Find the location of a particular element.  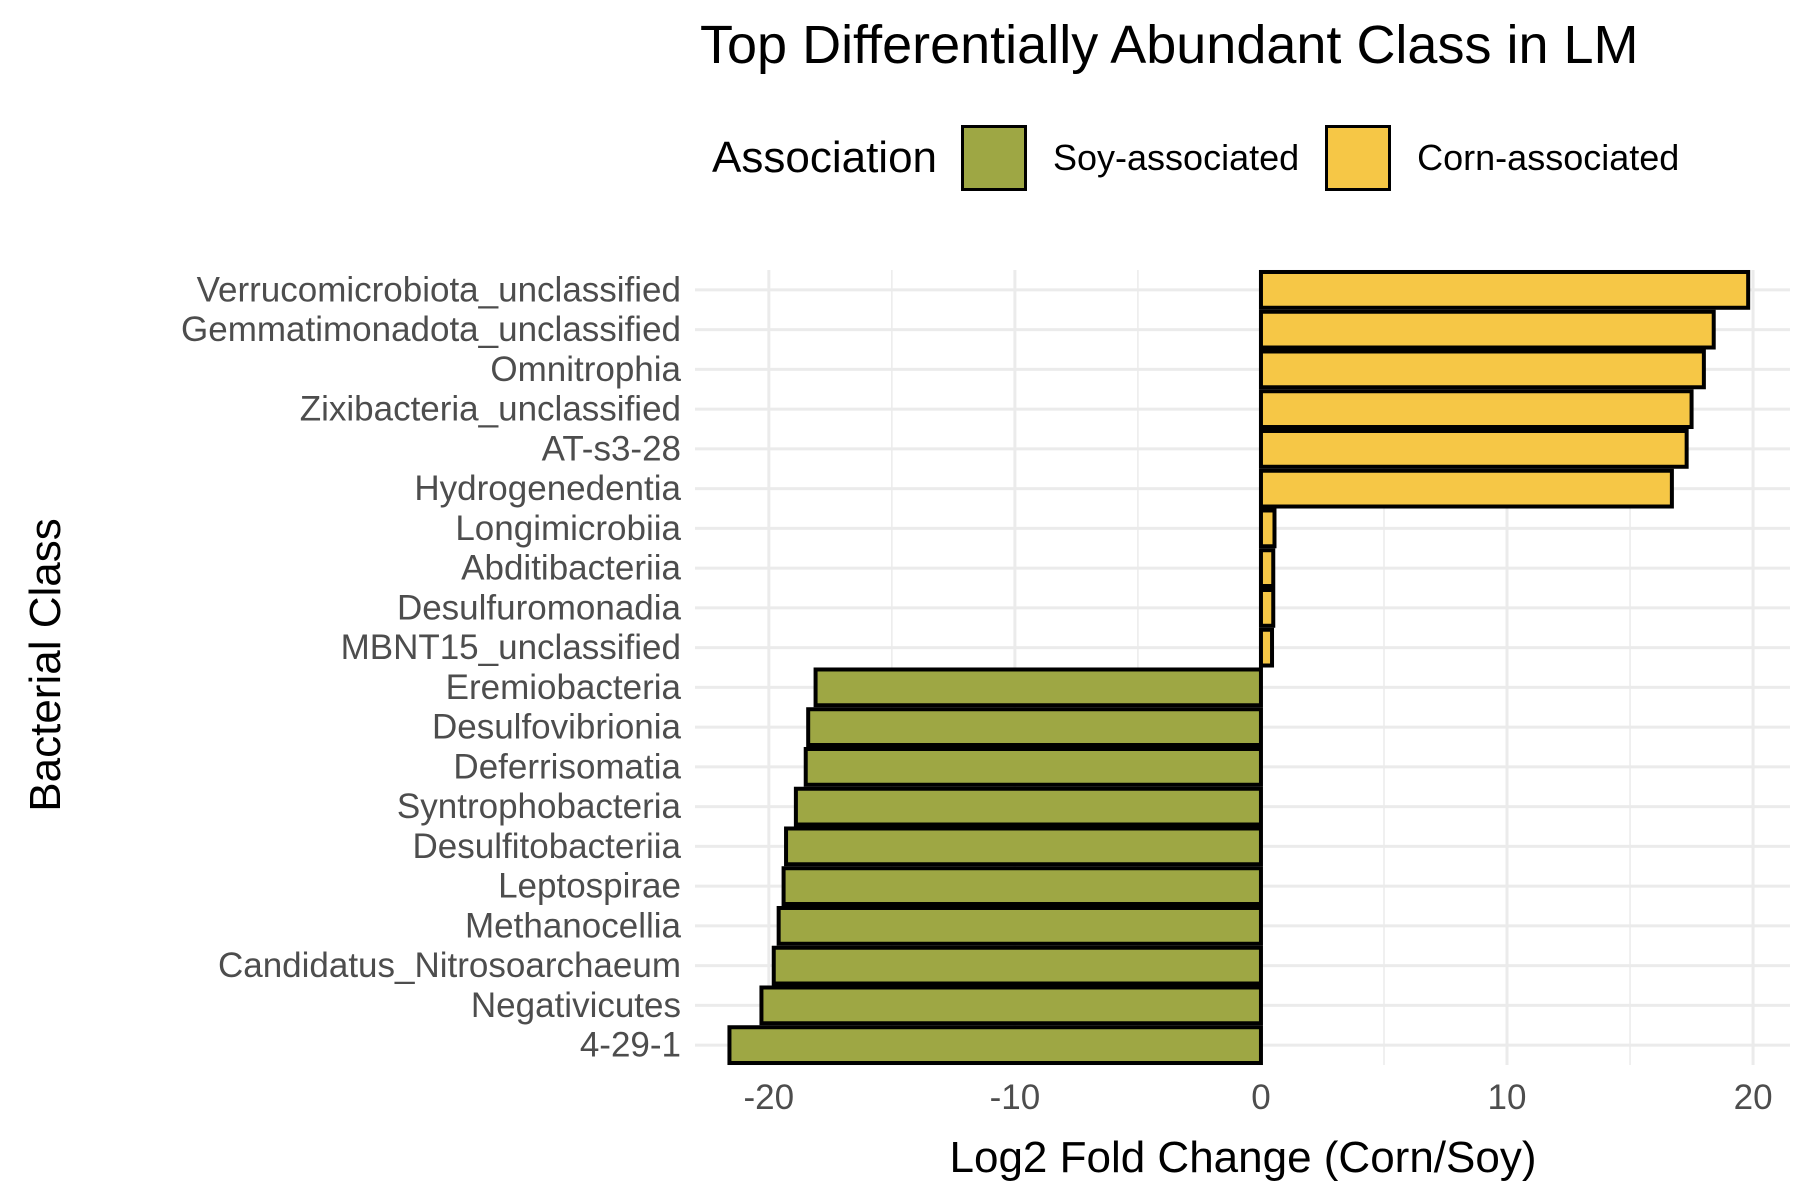

legend-label-soy: Soy-associated is located at coordinates (1176, 157).